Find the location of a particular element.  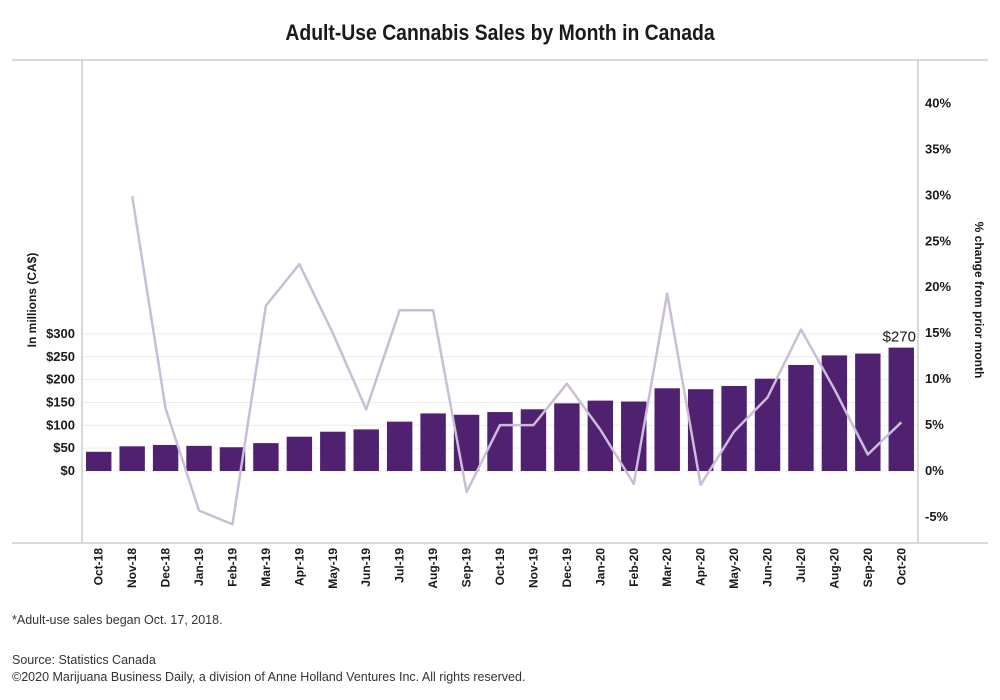

y2-tick-label: 20% is located at coordinates (938, 286).